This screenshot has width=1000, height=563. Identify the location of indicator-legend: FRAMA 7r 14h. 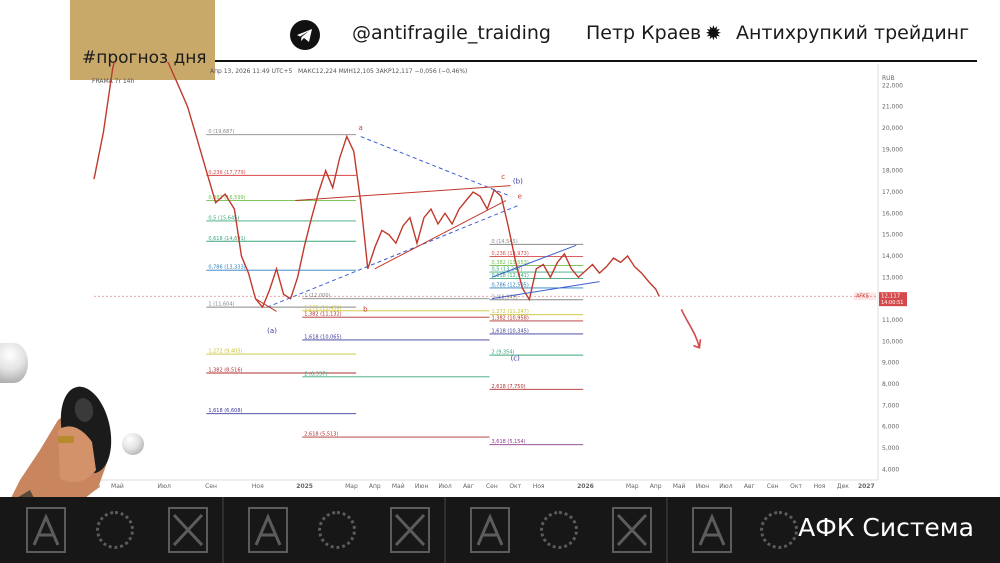
(113, 81).